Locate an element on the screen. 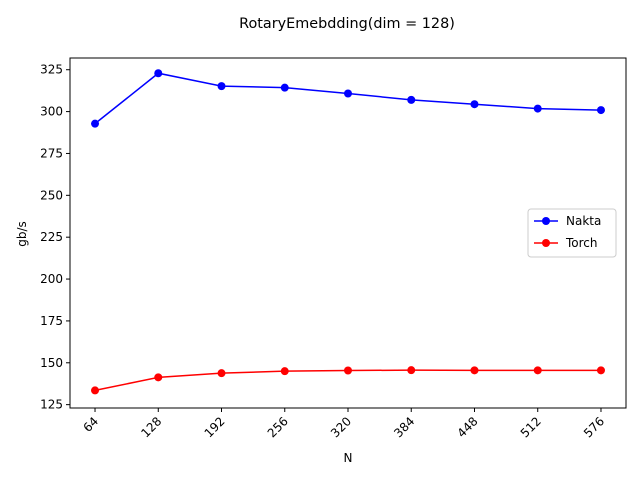 The width and height of the screenshot is (640, 480). y-tick-label: 300 is located at coordinates (51, 112).